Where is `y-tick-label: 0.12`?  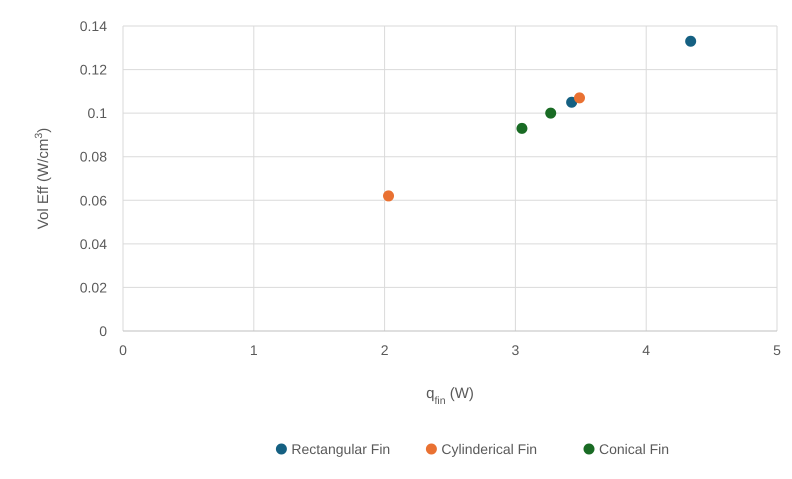
y-tick-label: 0.12 is located at coordinates (94, 70).